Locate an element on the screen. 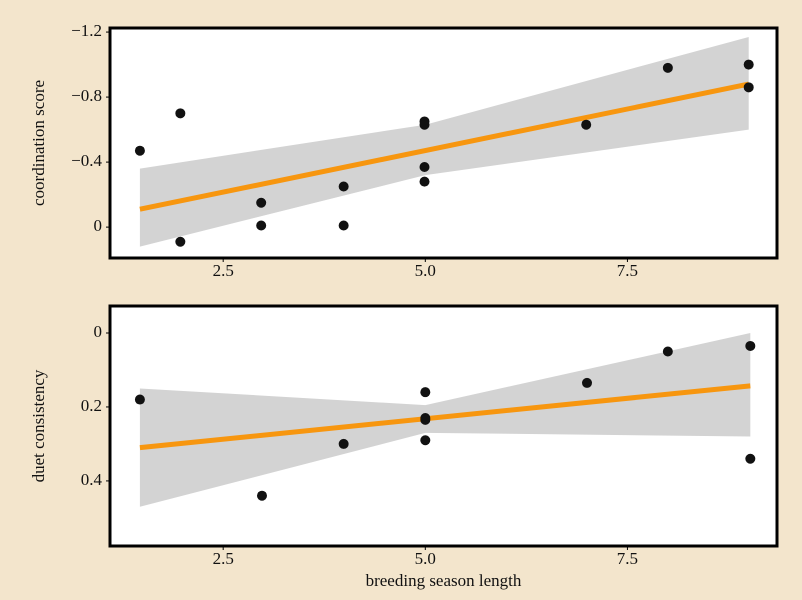  y-axis-label: duet consistency is located at coordinates (38, 425).